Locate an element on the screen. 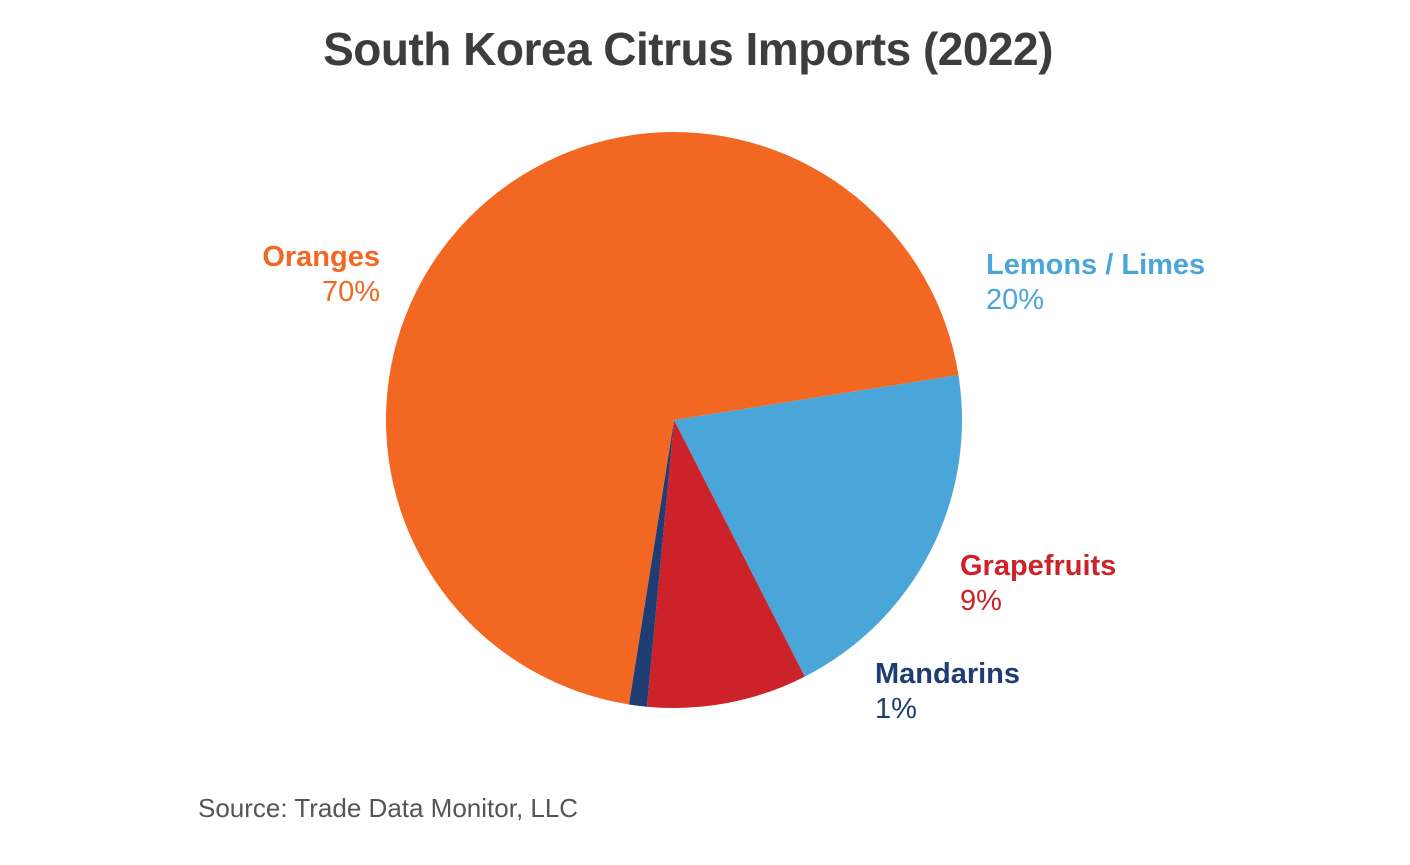 Image resolution: width=1410 pixels, height=865 pixels. slice-percent-lemons-limes: 20% is located at coordinates (1015, 299).